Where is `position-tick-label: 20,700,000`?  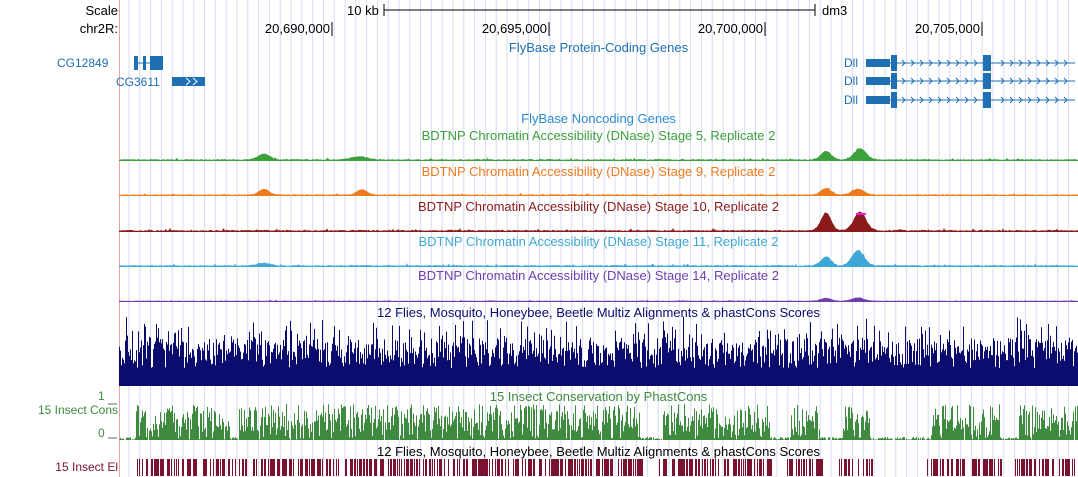
position-tick-label: 20,700,000 is located at coordinates (730, 28).